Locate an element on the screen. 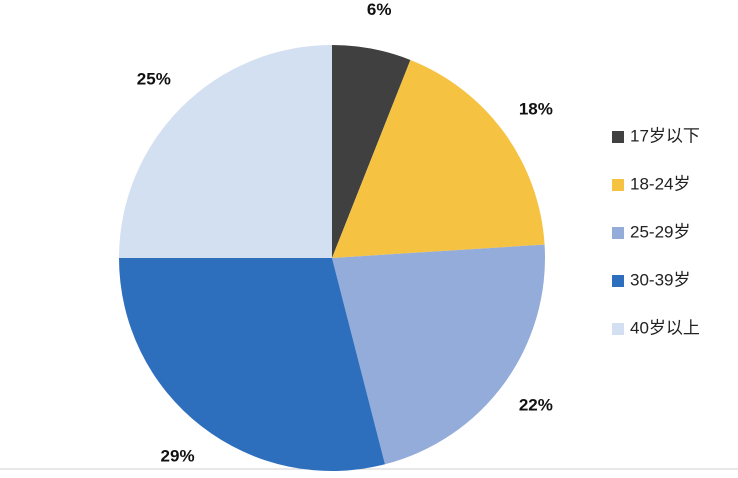 Image resolution: width=738 pixels, height=478 pixels. value-label: 18% is located at coordinates (536, 108).